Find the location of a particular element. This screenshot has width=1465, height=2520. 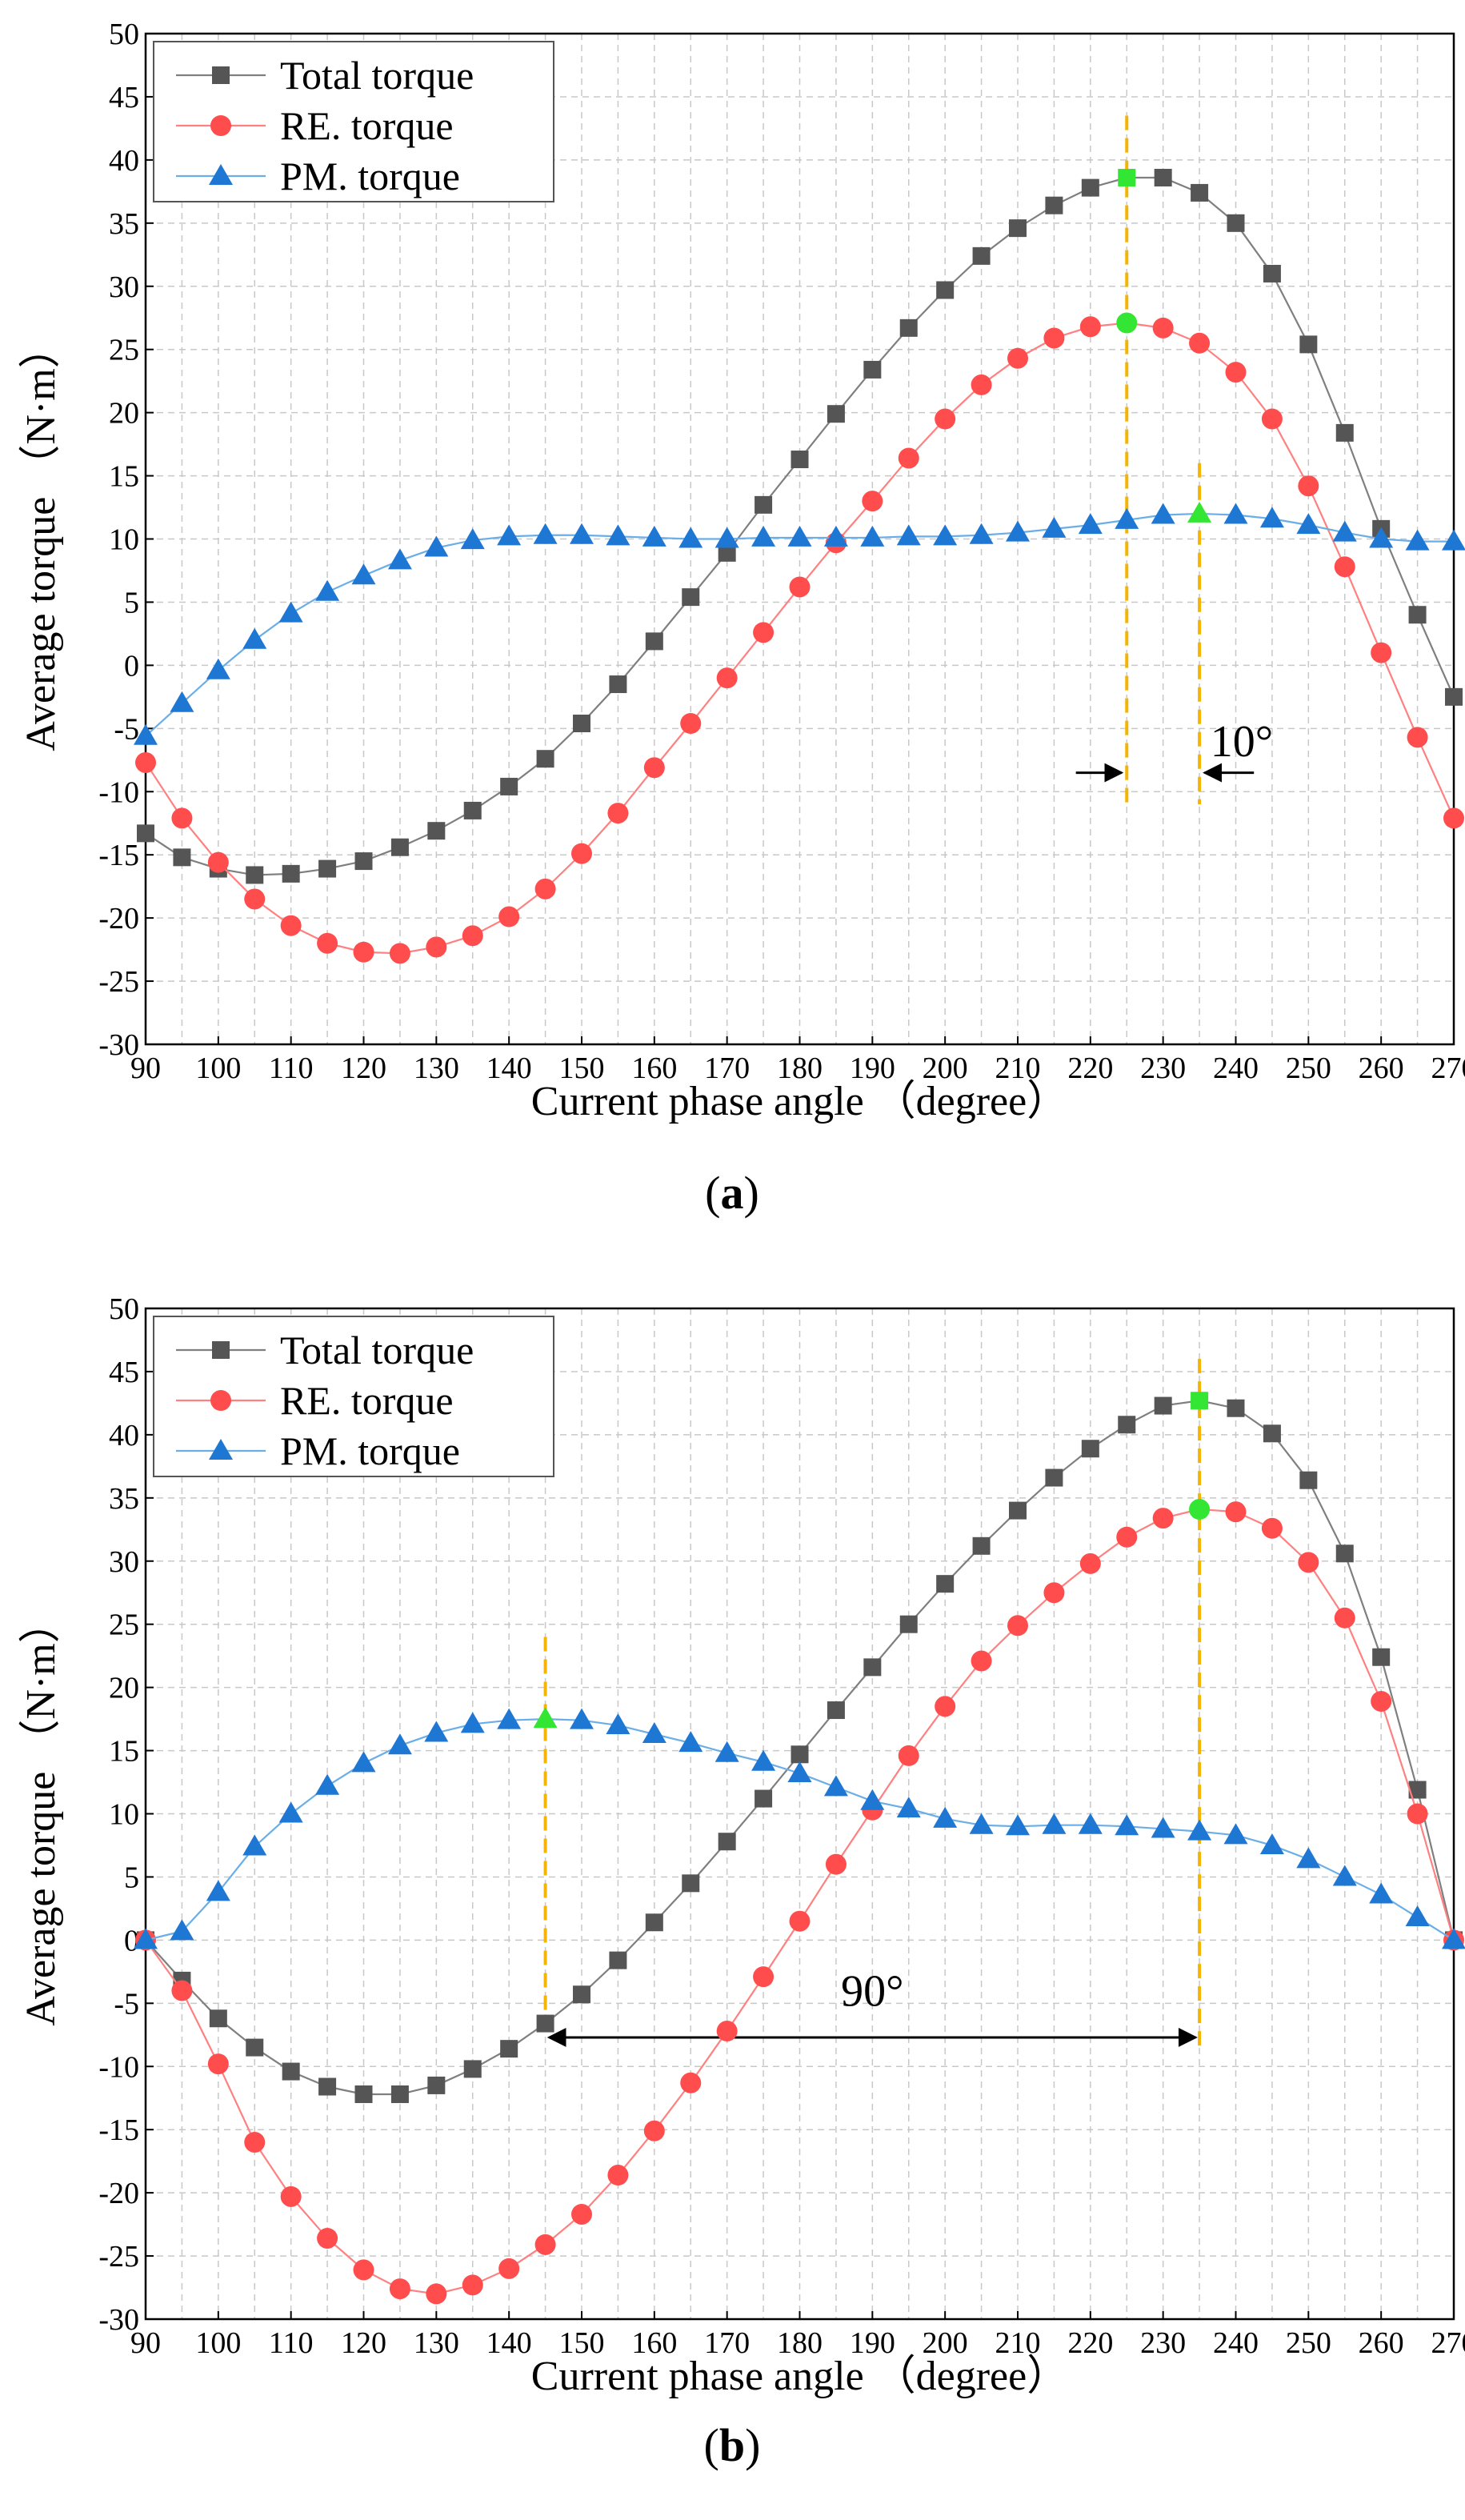

y-tick-label: -10 is located at coordinates (118, 792).